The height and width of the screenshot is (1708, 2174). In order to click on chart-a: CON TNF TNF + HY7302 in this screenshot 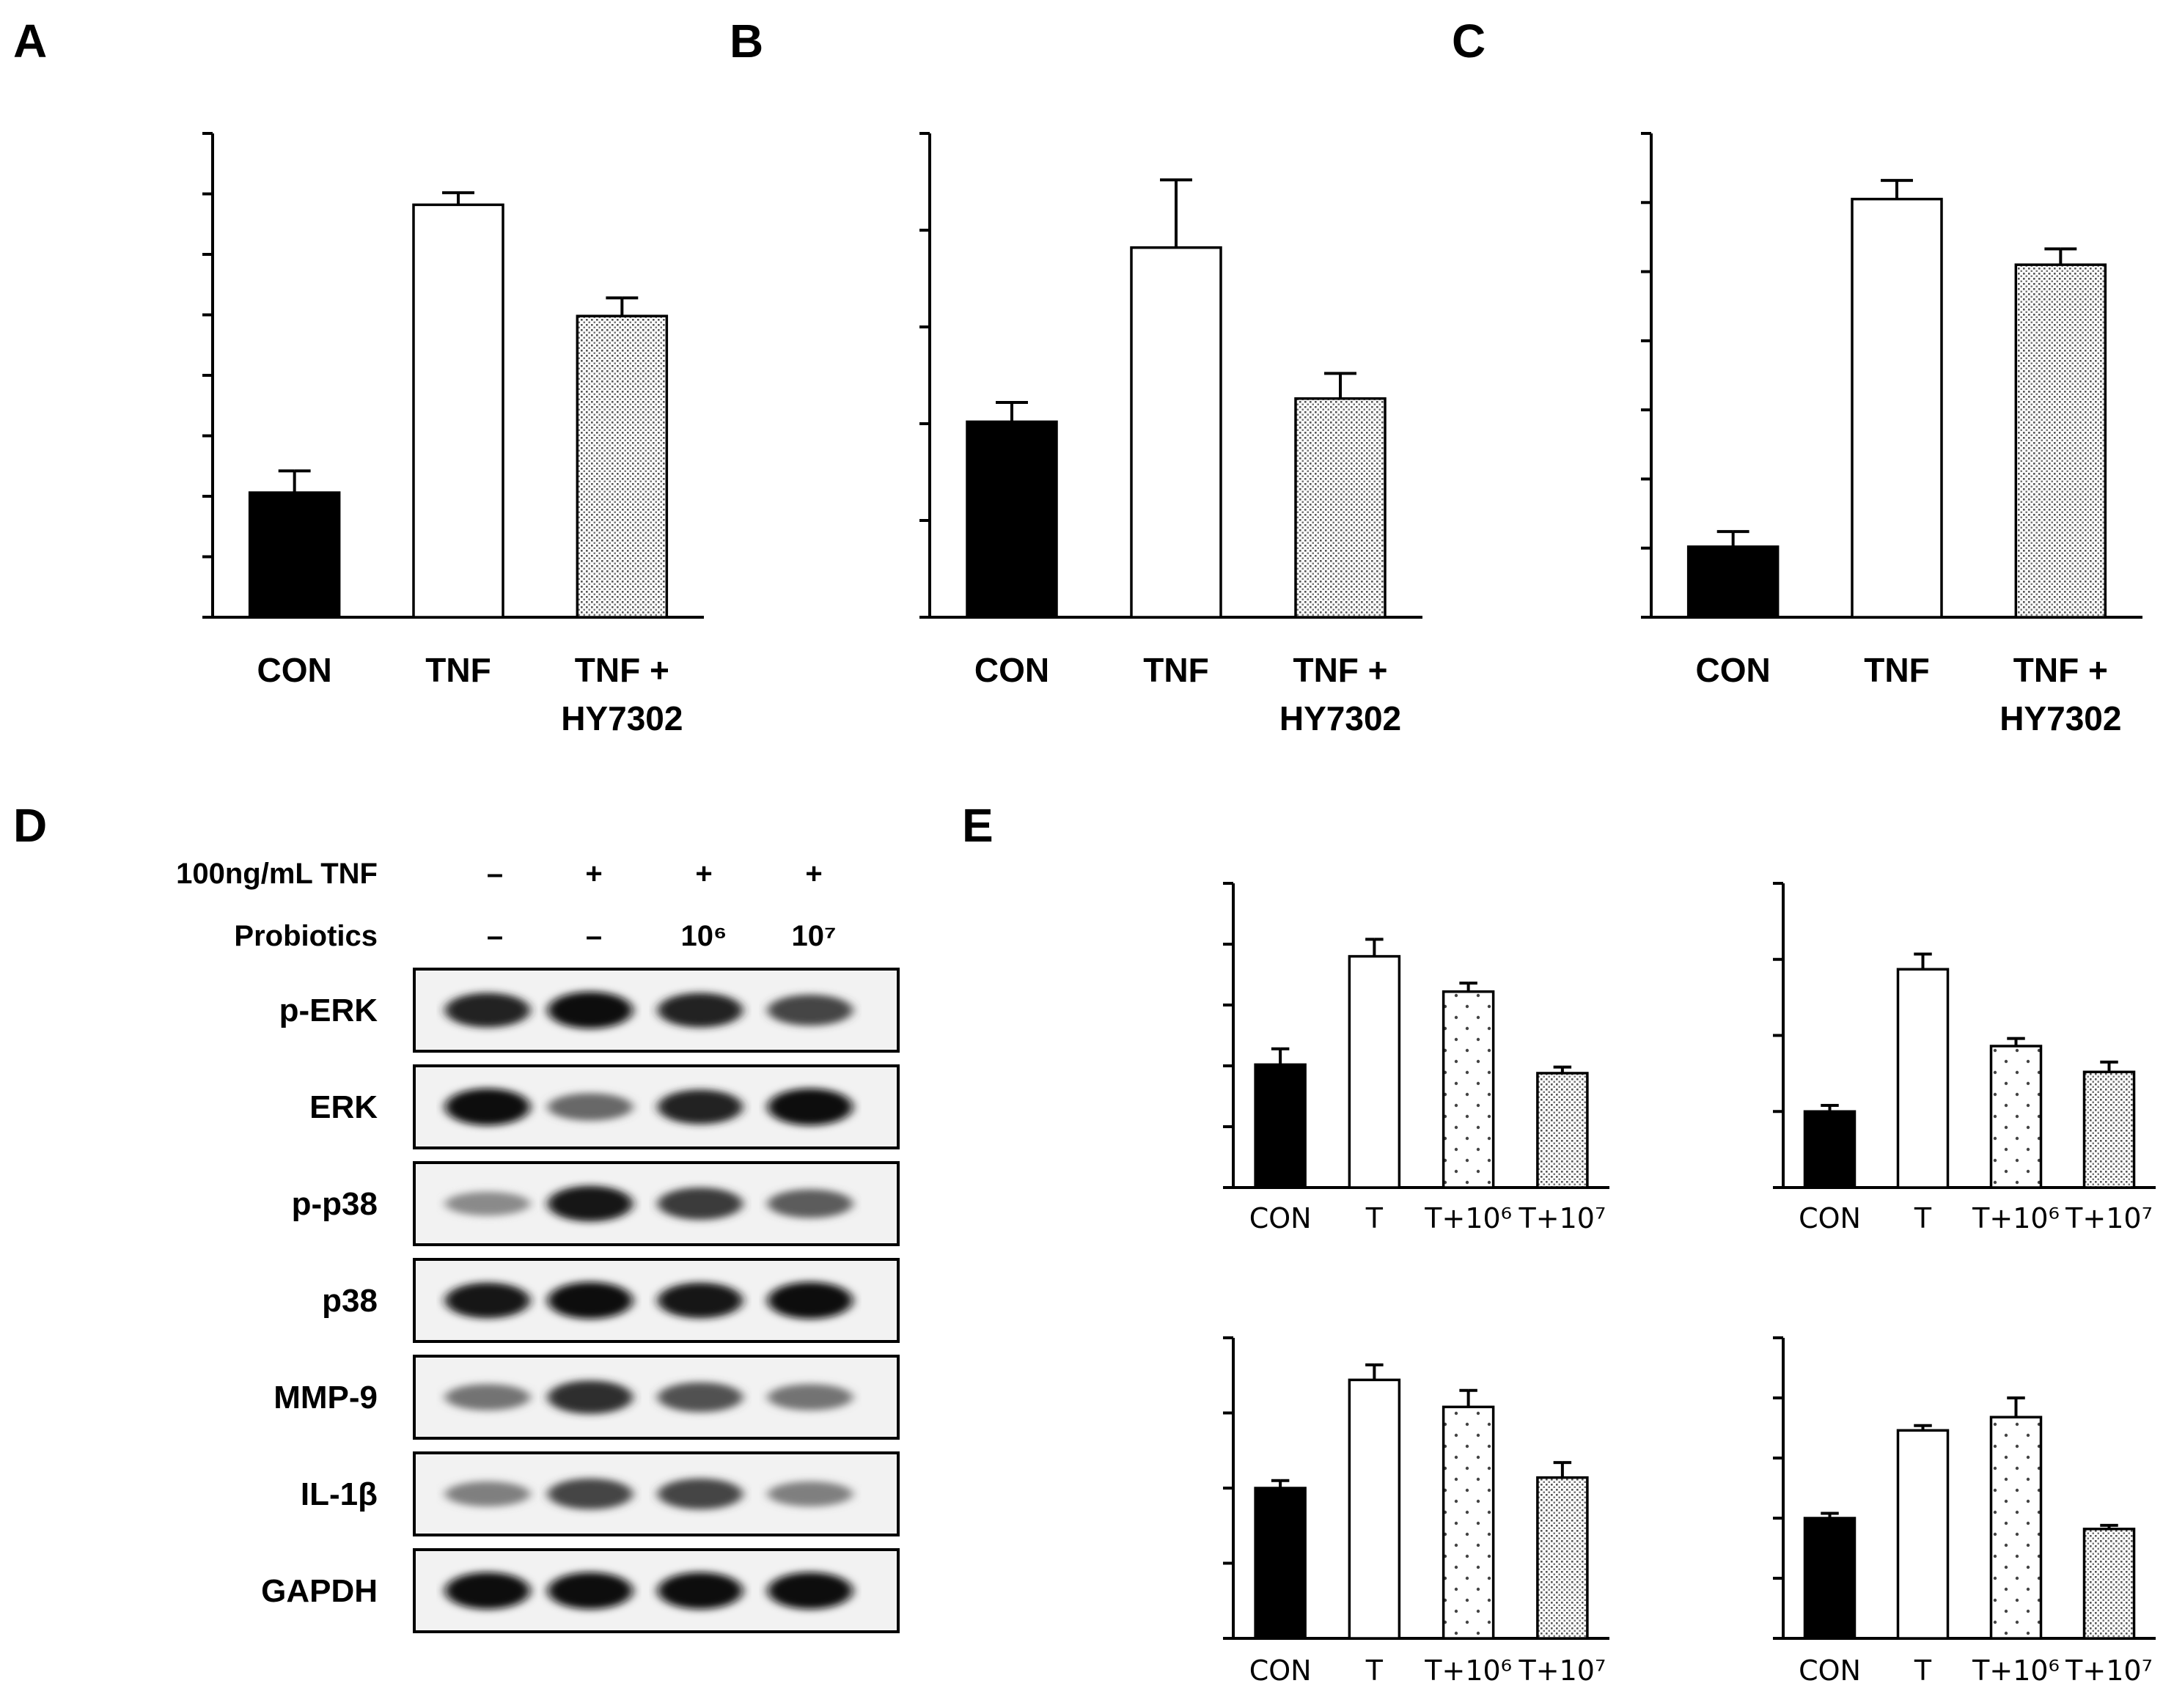, I will do `click(453, 434)`.